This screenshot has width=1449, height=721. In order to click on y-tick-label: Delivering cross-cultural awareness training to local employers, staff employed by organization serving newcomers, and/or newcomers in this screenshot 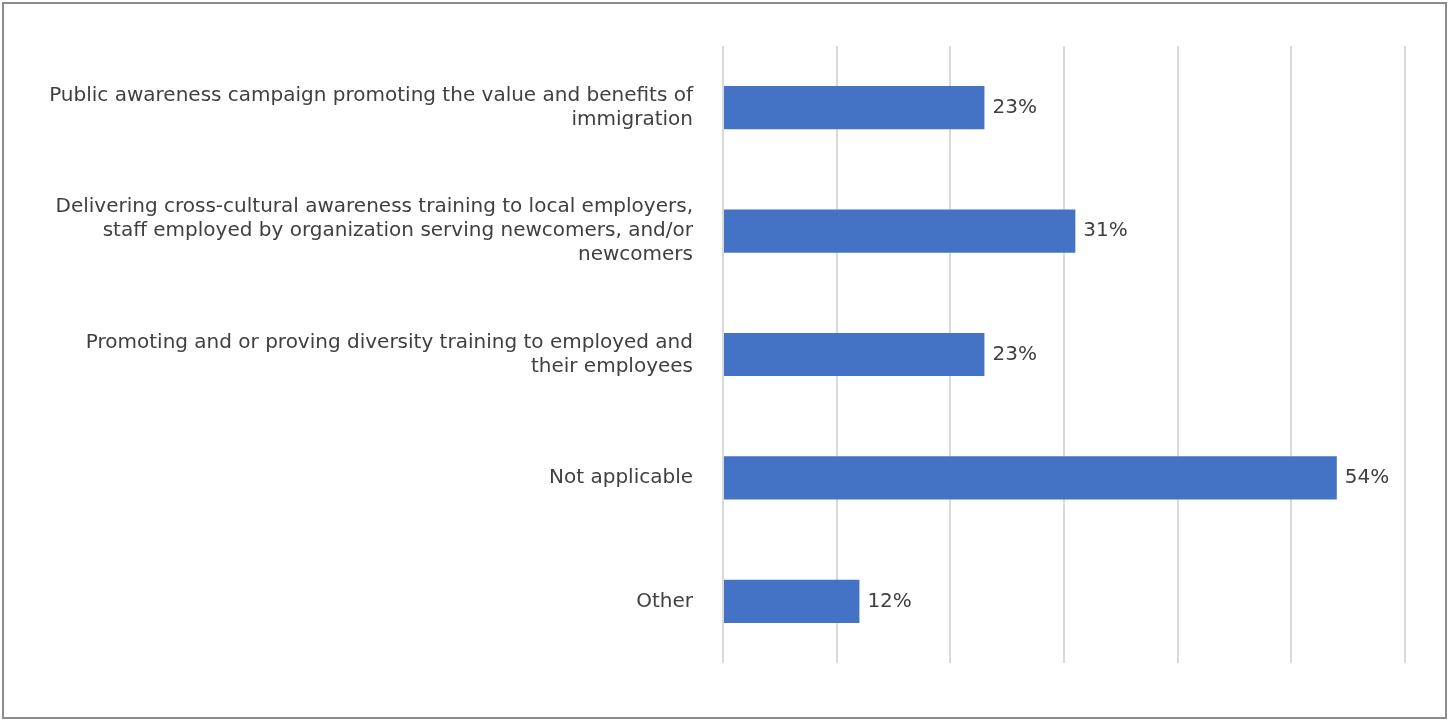, I will do `click(374, 229)`.